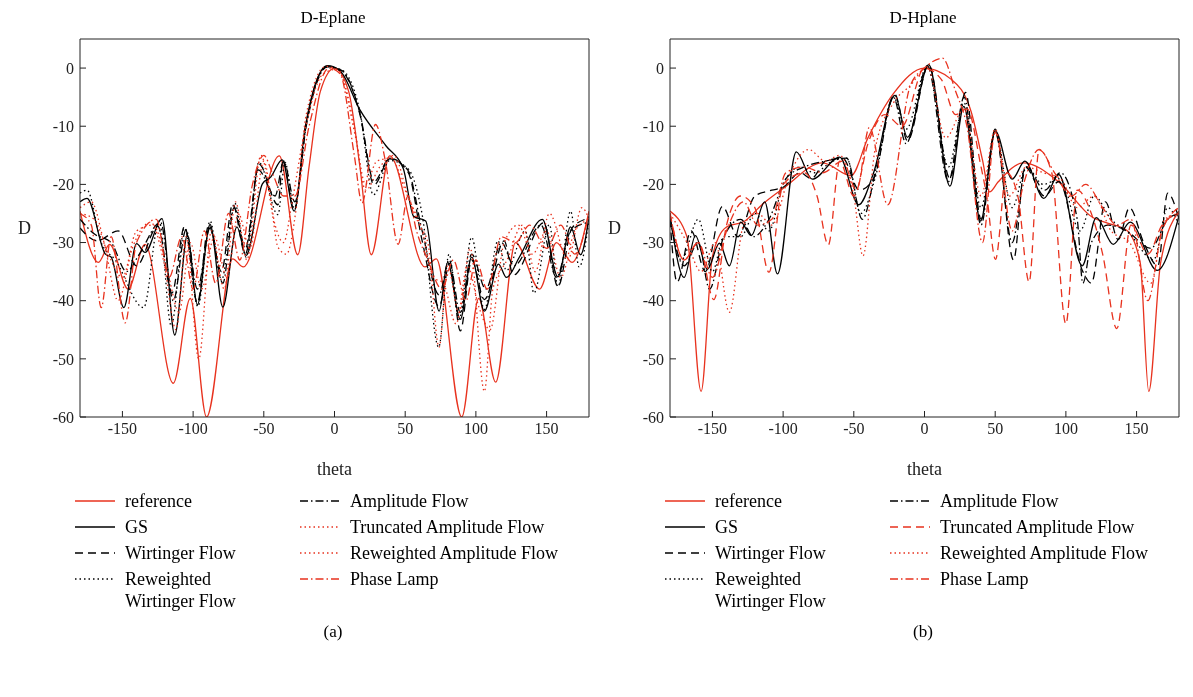 The height and width of the screenshot is (697, 1193). What do you see at coordinates (333, 632) in the screenshot?
I see `text: (a)` at bounding box center [333, 632].